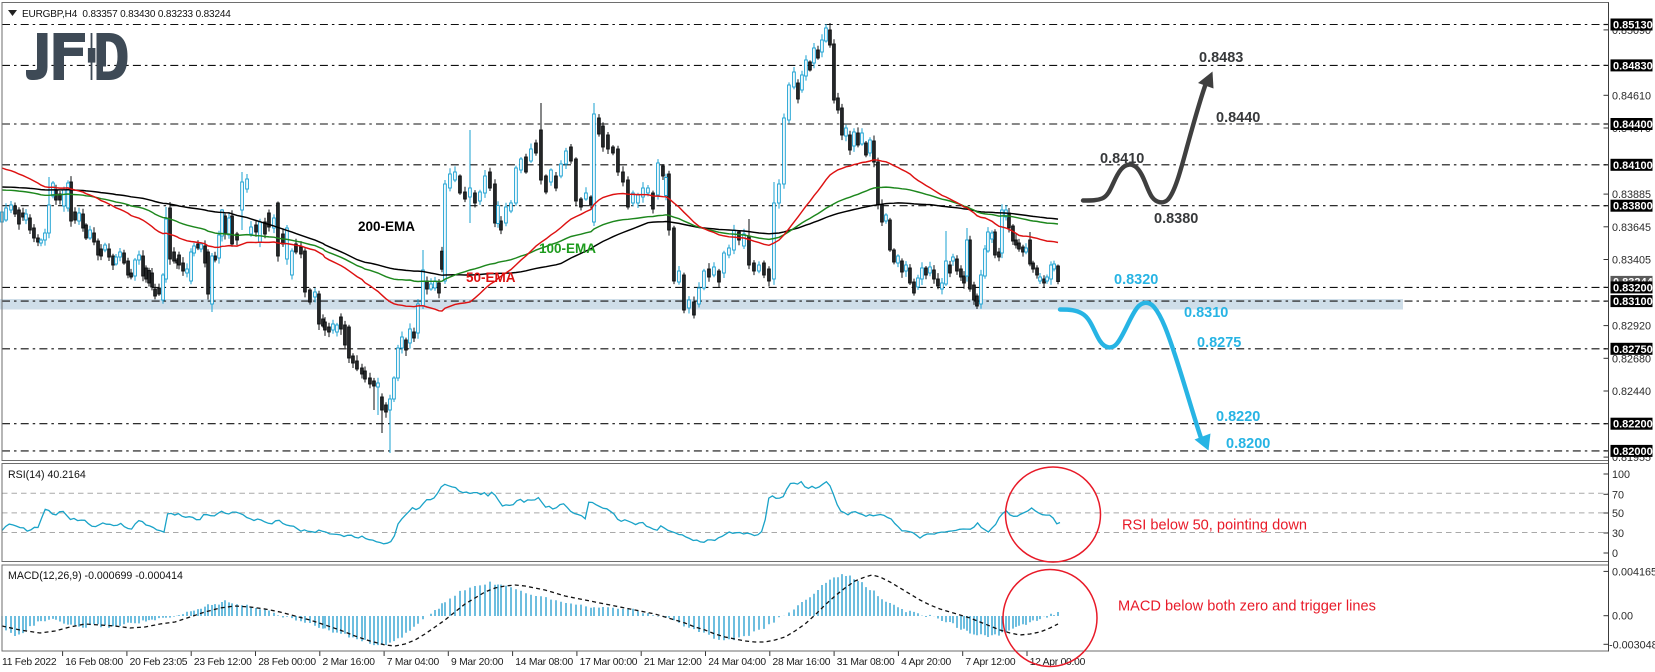 Image resolution: width=1655 pixels, height=672 pixels. I want to click on svg-text: 0.004165, so click(1633, 572).